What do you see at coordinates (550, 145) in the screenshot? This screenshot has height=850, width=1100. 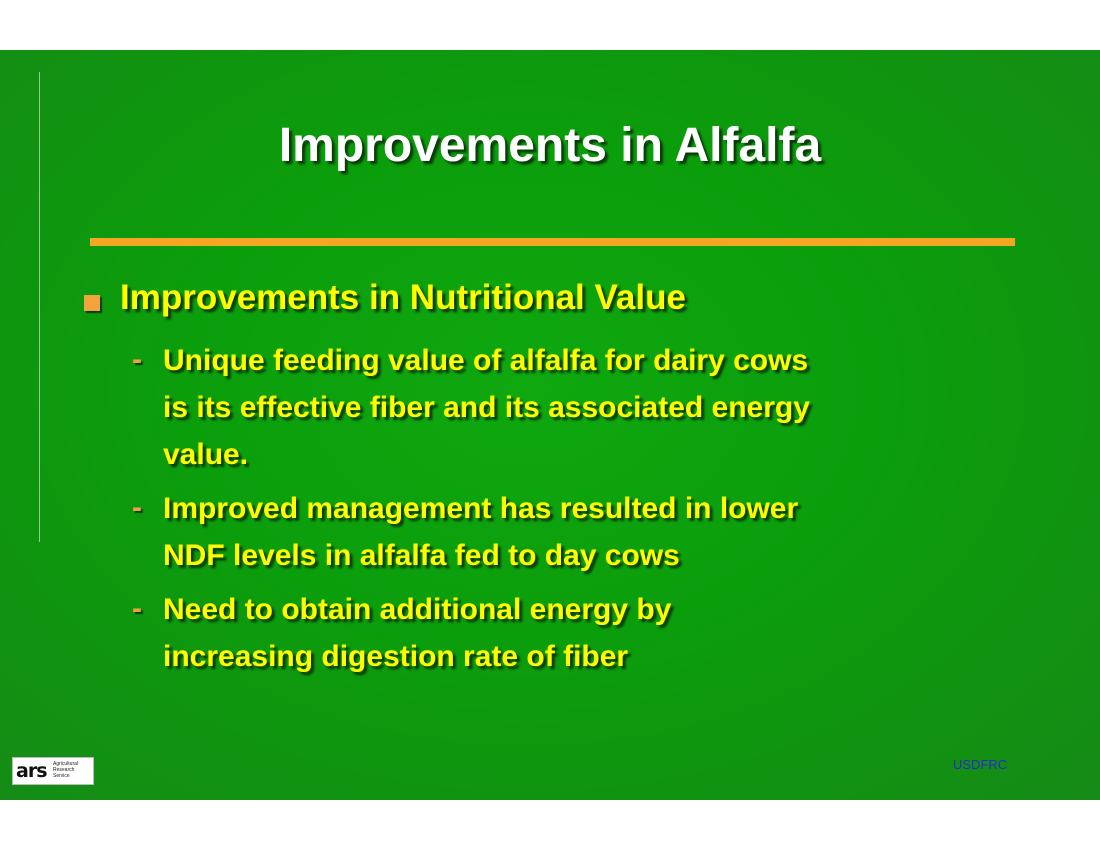 I see `slide-title: Improvements in Alfalfa` at bounding box center [550, 145].